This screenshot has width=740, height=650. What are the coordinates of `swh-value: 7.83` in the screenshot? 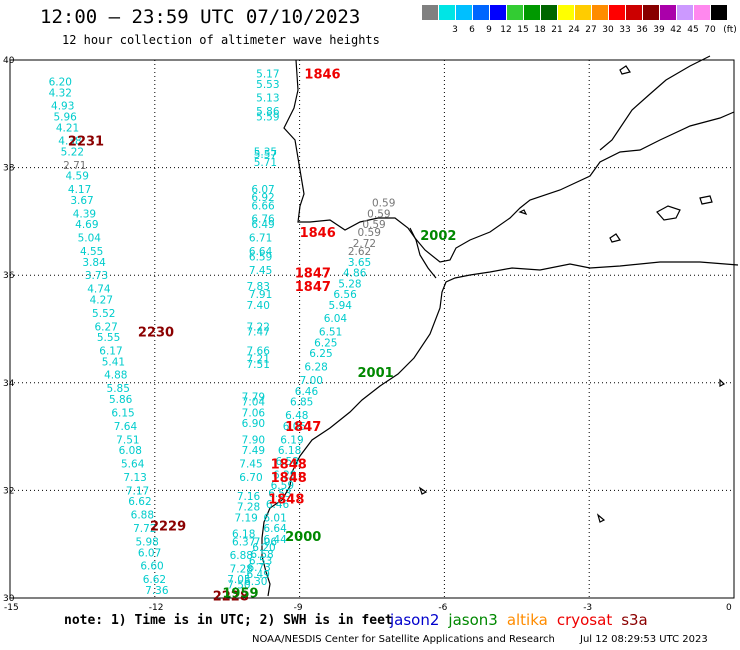 It's located at (258, 287).